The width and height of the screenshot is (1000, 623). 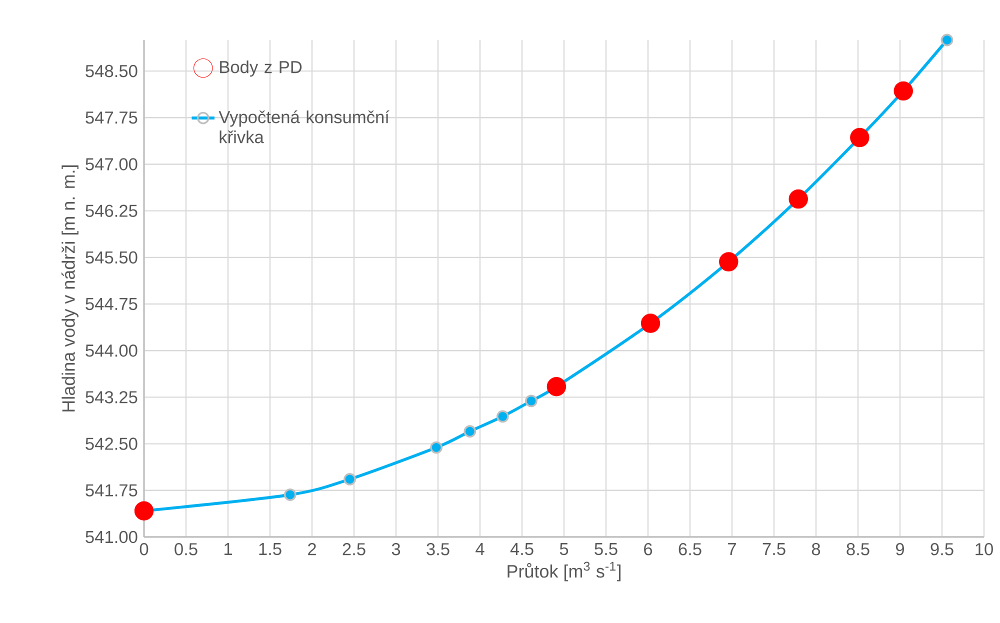 What do you see at coordinates (112, 257) in the screenshot?
I see `y-tick-label: 545.50` at bounding box center [112, 257].